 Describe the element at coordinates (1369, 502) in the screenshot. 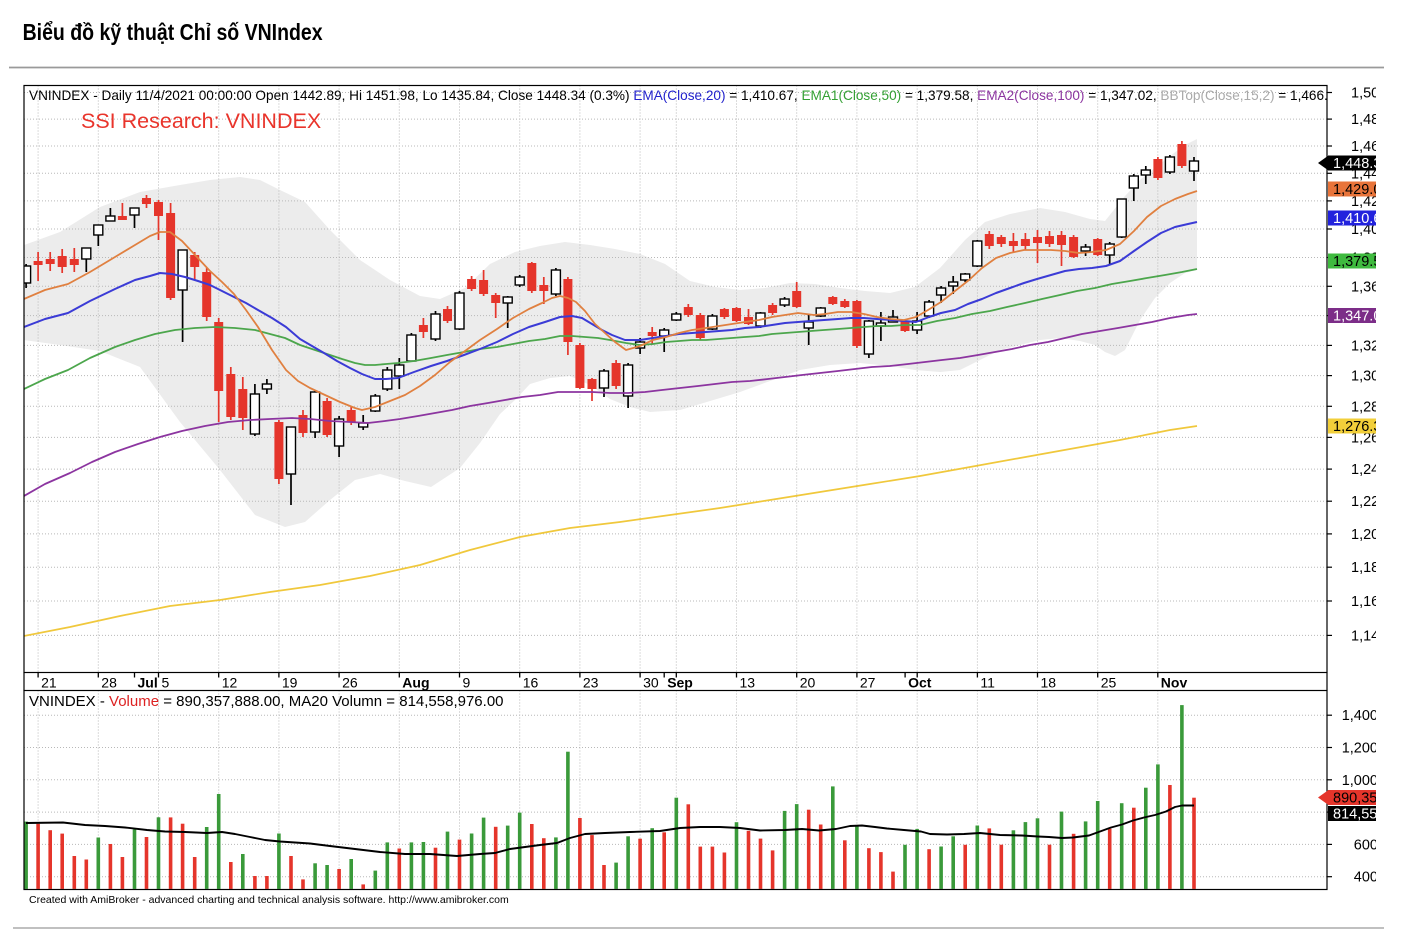

I see `svg-text: 1,220` at that location.